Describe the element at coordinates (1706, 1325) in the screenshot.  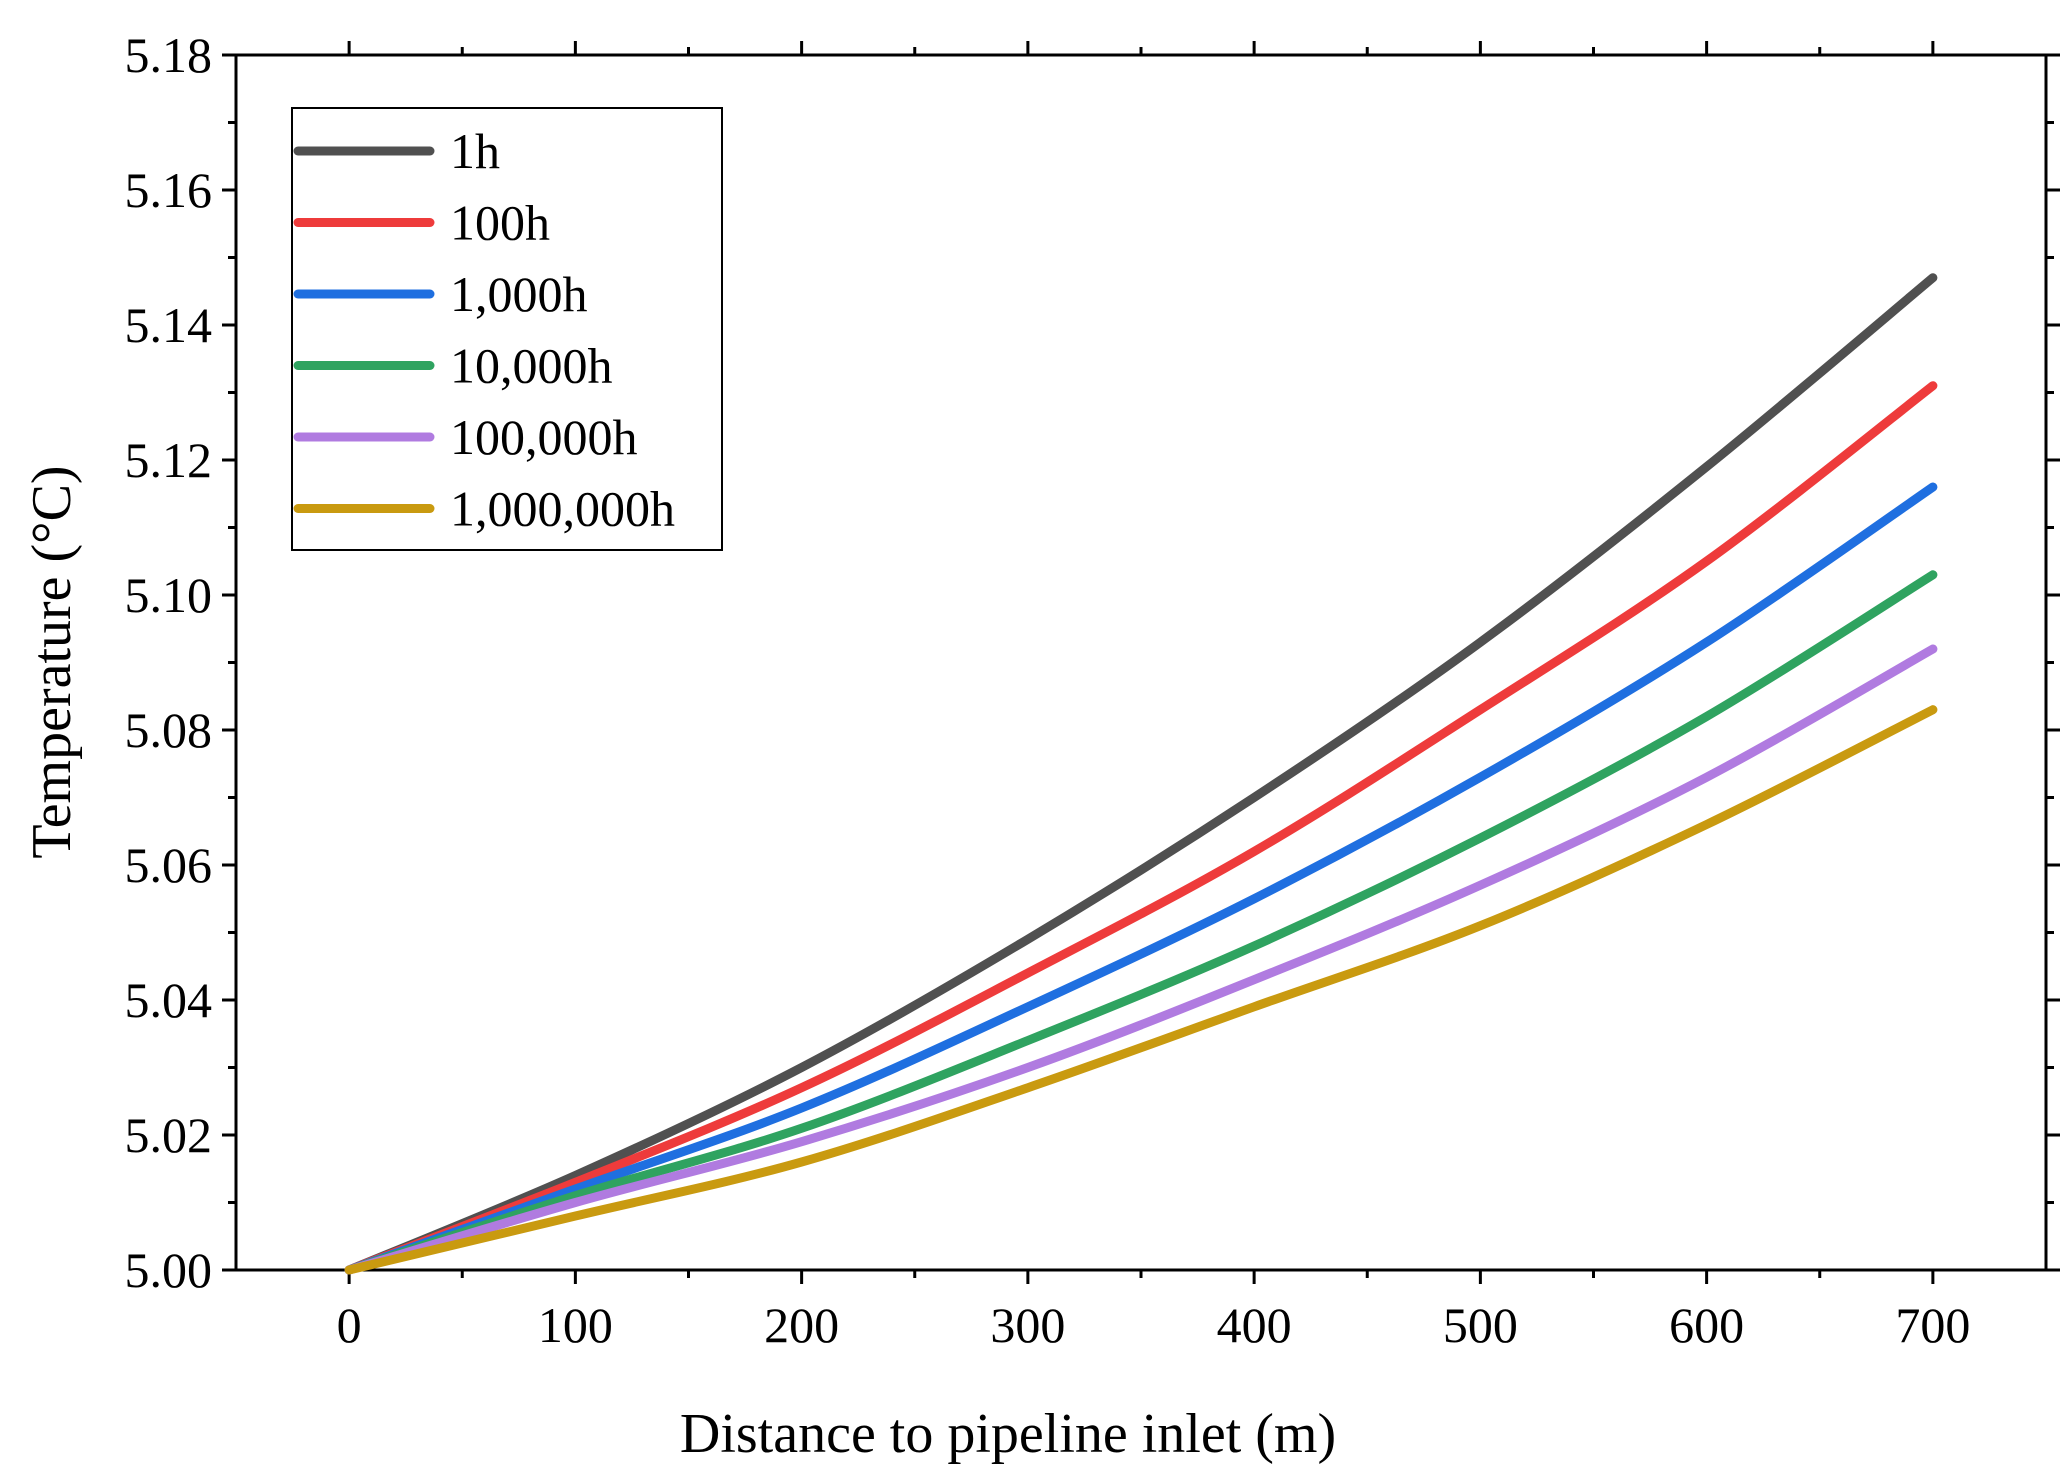
I see `x-tick-label: 600` at that location.